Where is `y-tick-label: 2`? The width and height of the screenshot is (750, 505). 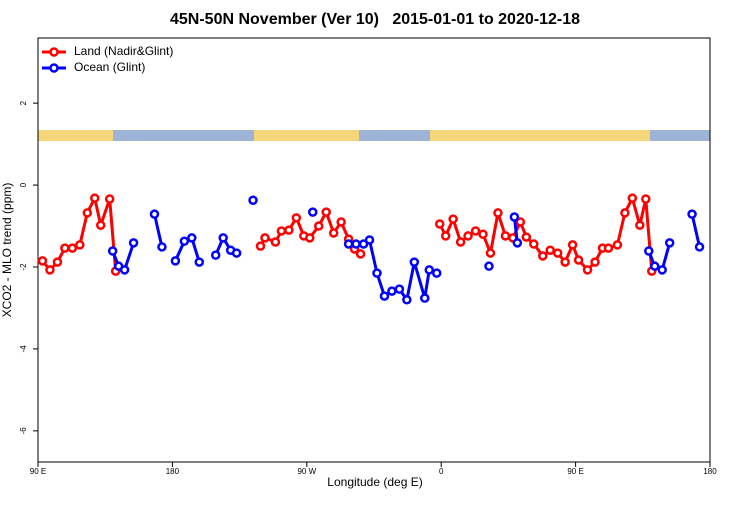
y-tick-label: 2 is located at coordinates (23, 102).